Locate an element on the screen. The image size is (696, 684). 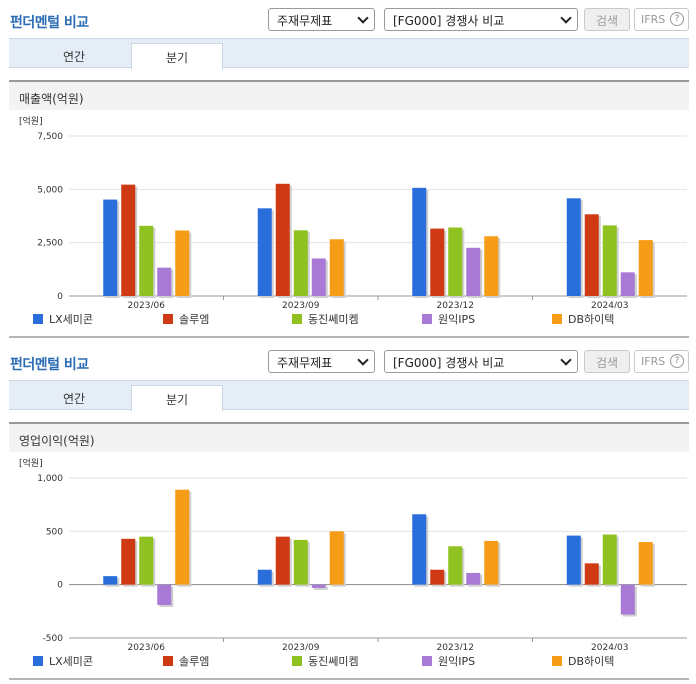
y-tick-label: 2,500 is located at coordinates (50, 244).